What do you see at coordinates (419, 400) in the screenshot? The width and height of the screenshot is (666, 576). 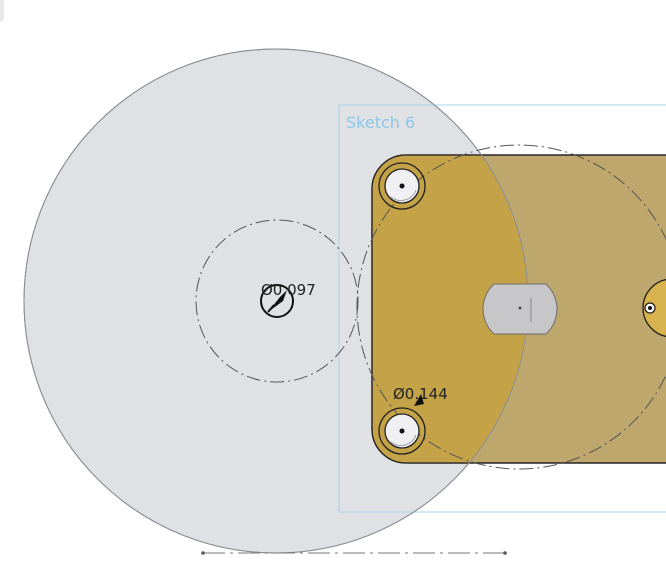 I see `dimension-arrowhead` at bounding box center [419, 400].